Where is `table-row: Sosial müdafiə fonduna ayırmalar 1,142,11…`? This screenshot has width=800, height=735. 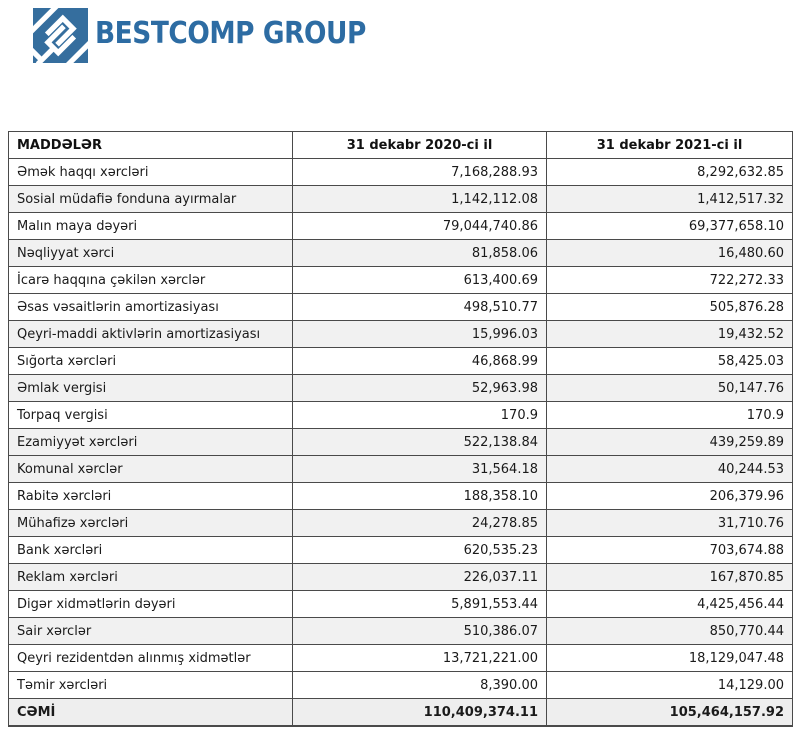 table-row: Sosial müdafiə fonduna ayırmalar 1,142,11… is located at coordinates (400, 199).